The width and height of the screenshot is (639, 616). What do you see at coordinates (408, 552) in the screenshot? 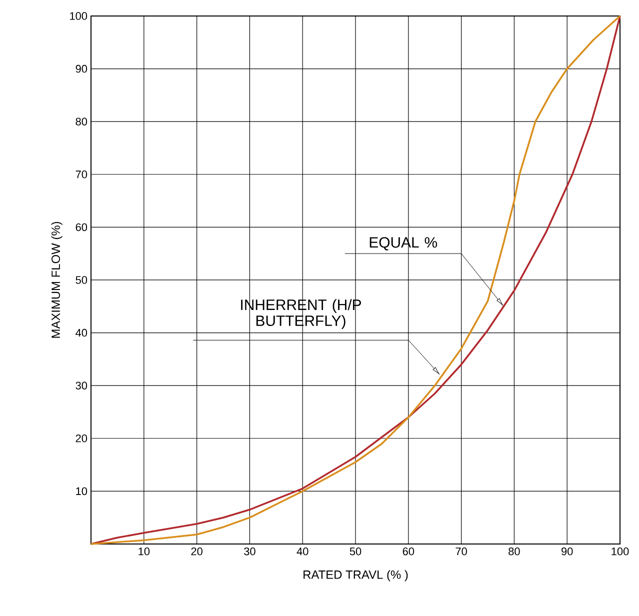
I see `x-tick-label: 60` at bounding box center [408, 552].